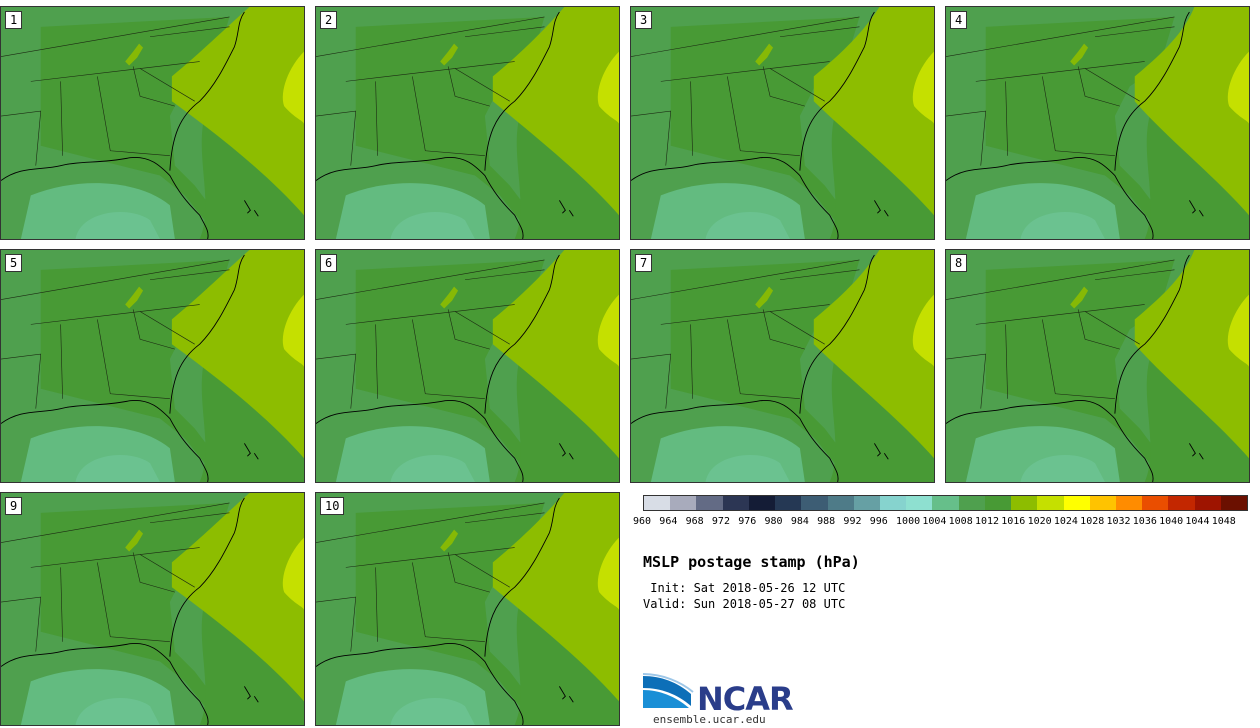  Describe the element at coordinates (1065, 521) in the screenshot. I see `colorbar-tick-label: 1024` at that location.